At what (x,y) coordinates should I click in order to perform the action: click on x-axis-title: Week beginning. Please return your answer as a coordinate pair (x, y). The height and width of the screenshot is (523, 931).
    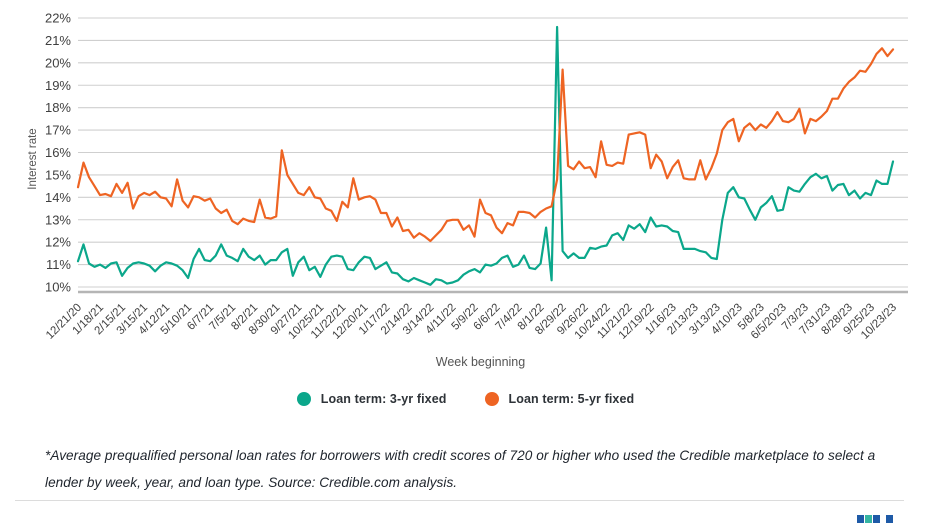
    Looking at the image, I should click on (480, 362).